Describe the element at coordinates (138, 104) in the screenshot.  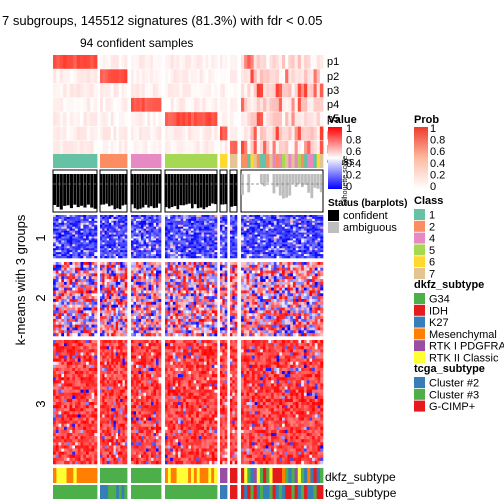
I see `prob-cell-p4` at that location.